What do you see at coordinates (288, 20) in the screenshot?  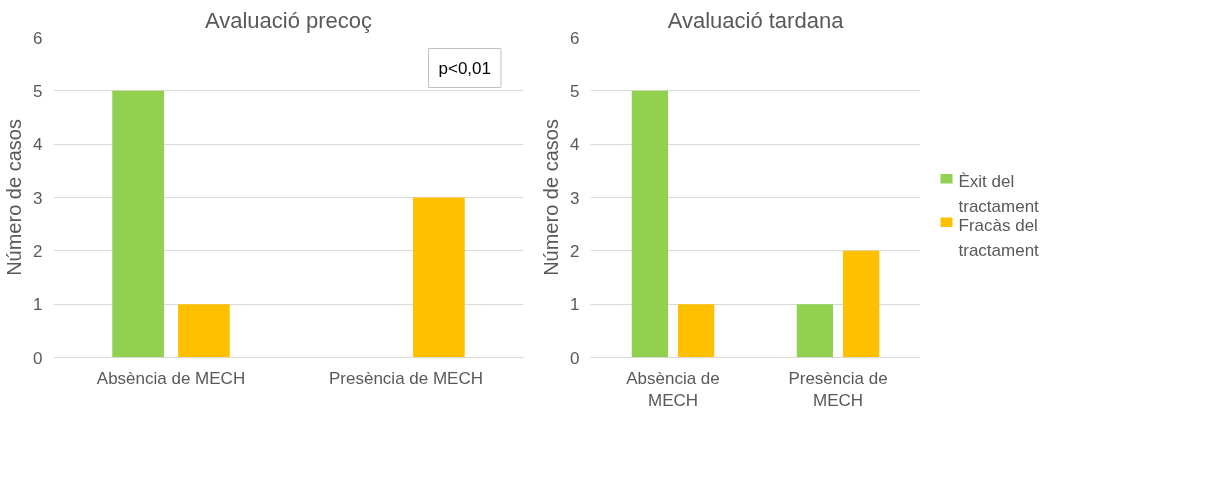 I see `chart-title: Avaluació precoç` at bounding box center [288, 20].